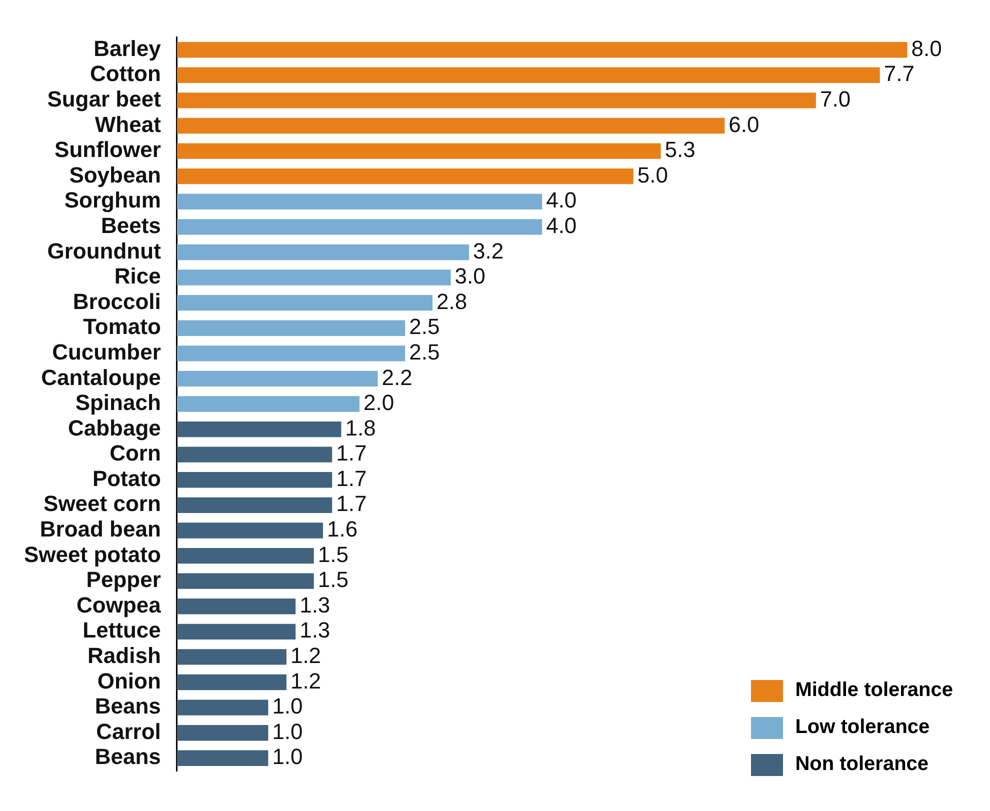 Image resolution: width=990 pixels, height=811 pixels. I want to click on y-tick-label: Radish, so click(124, 655).